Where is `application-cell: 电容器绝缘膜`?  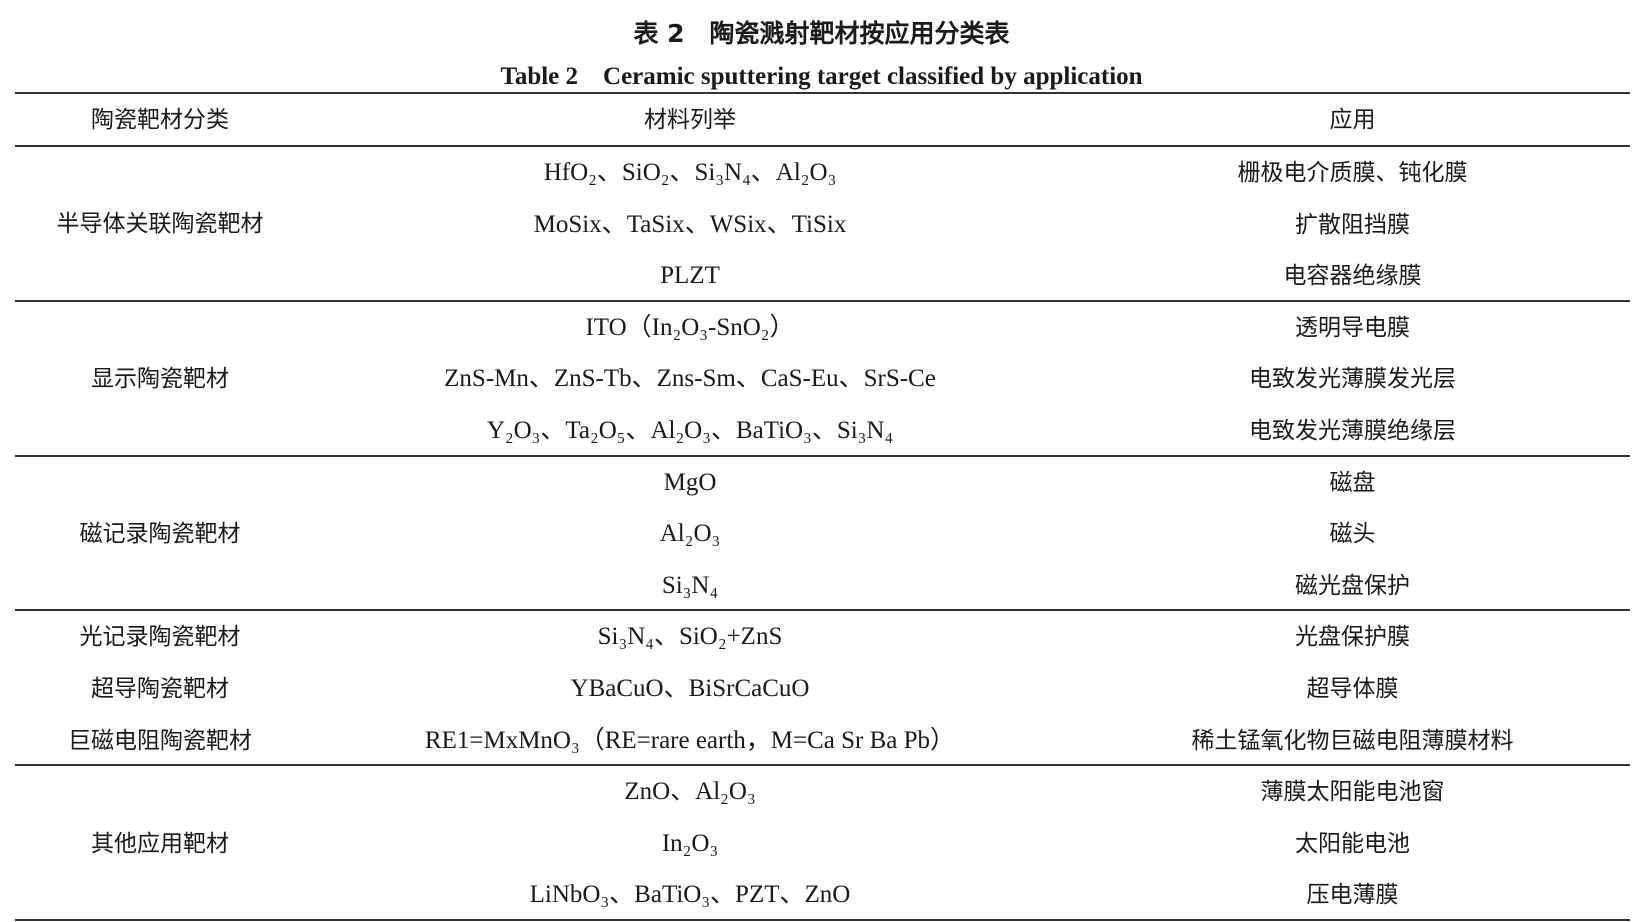 application-cell: 电容器绝缘膜 is located at coordinates (1352, 276).